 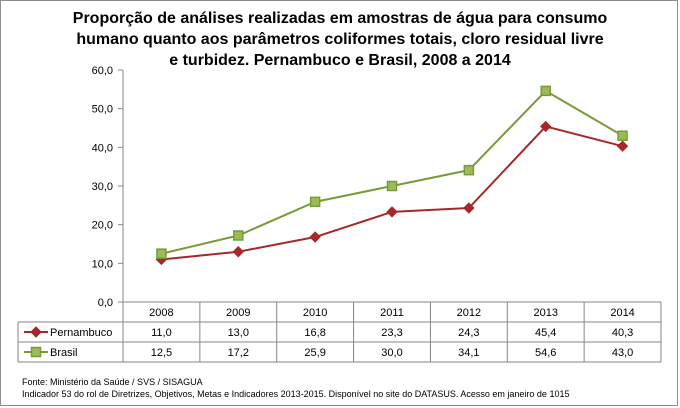 What do you see at coordinates (391, 353) in the screenshot?
I see `data-table-value: 30,0` at bounding box center [391, 353].